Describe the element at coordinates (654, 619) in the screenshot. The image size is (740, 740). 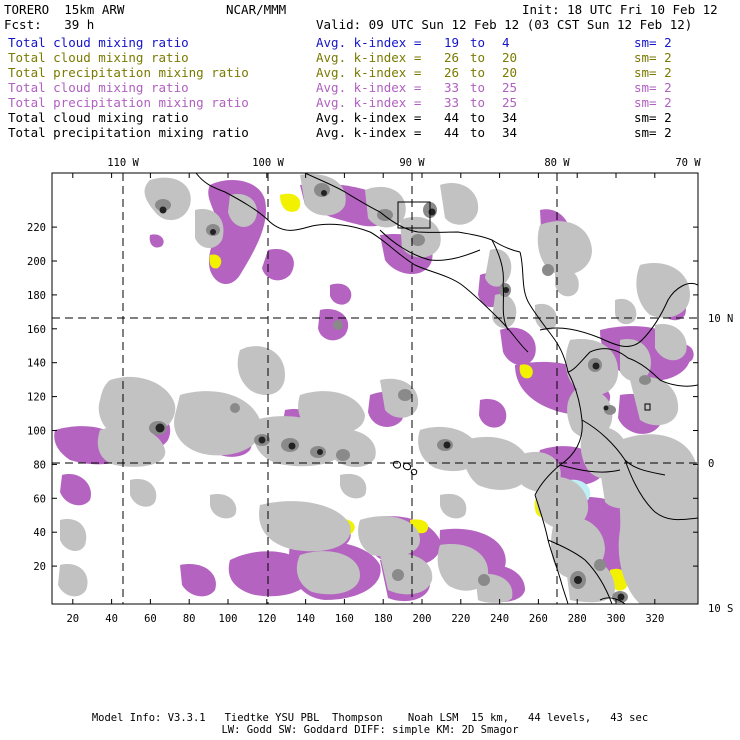
I see `x-tick-label: 320` at that location.